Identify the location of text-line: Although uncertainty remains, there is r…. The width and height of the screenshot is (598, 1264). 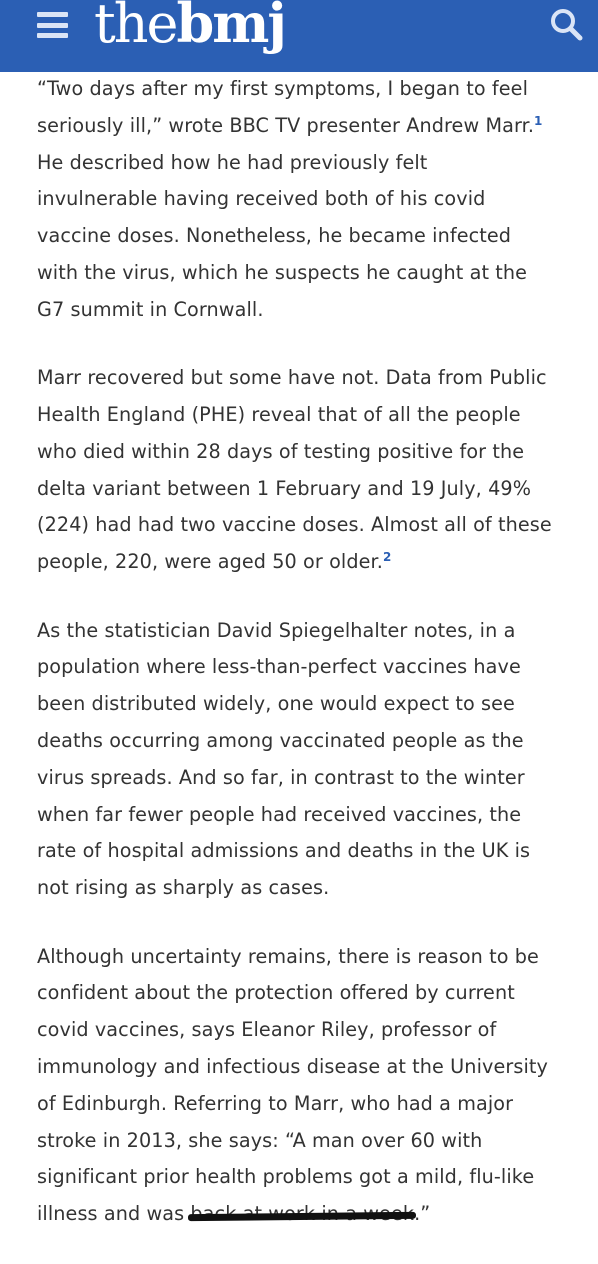
(288, 956).